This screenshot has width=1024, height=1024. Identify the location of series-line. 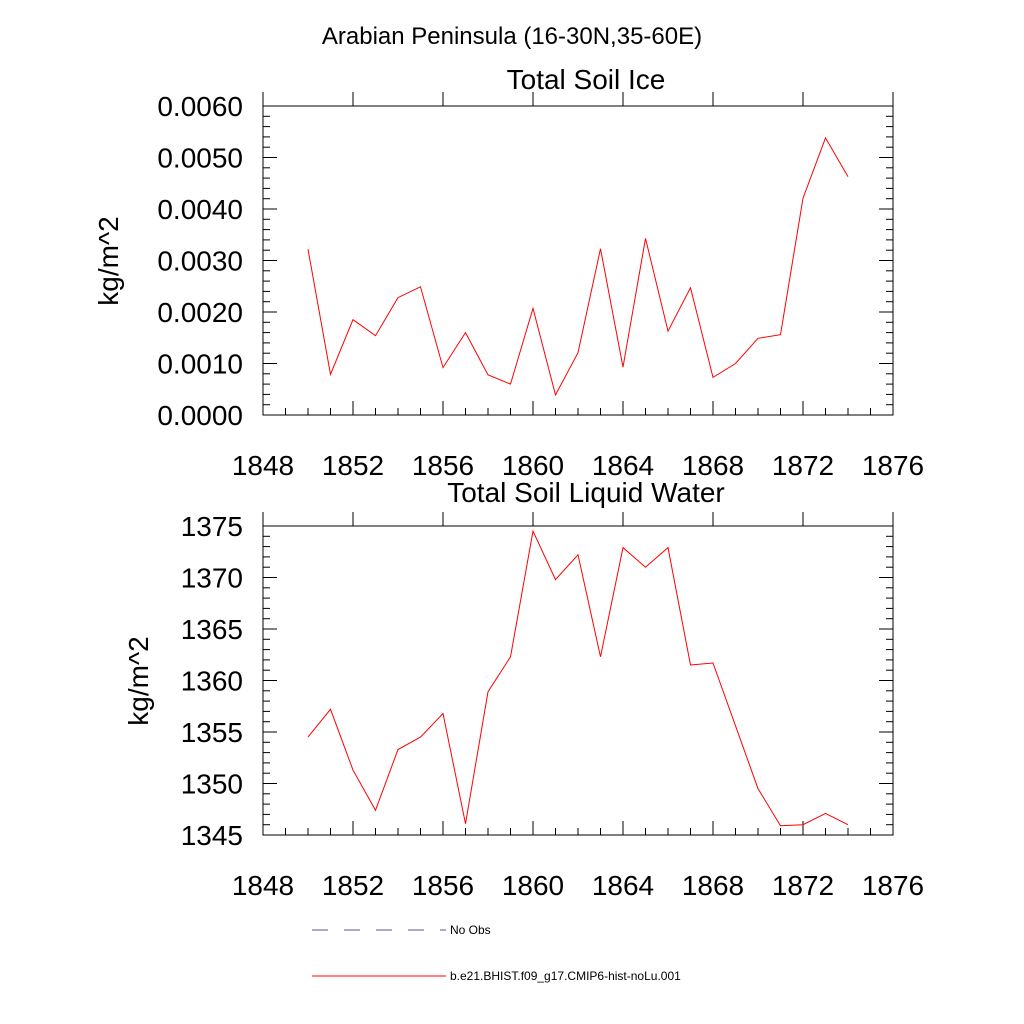
(578, 266).